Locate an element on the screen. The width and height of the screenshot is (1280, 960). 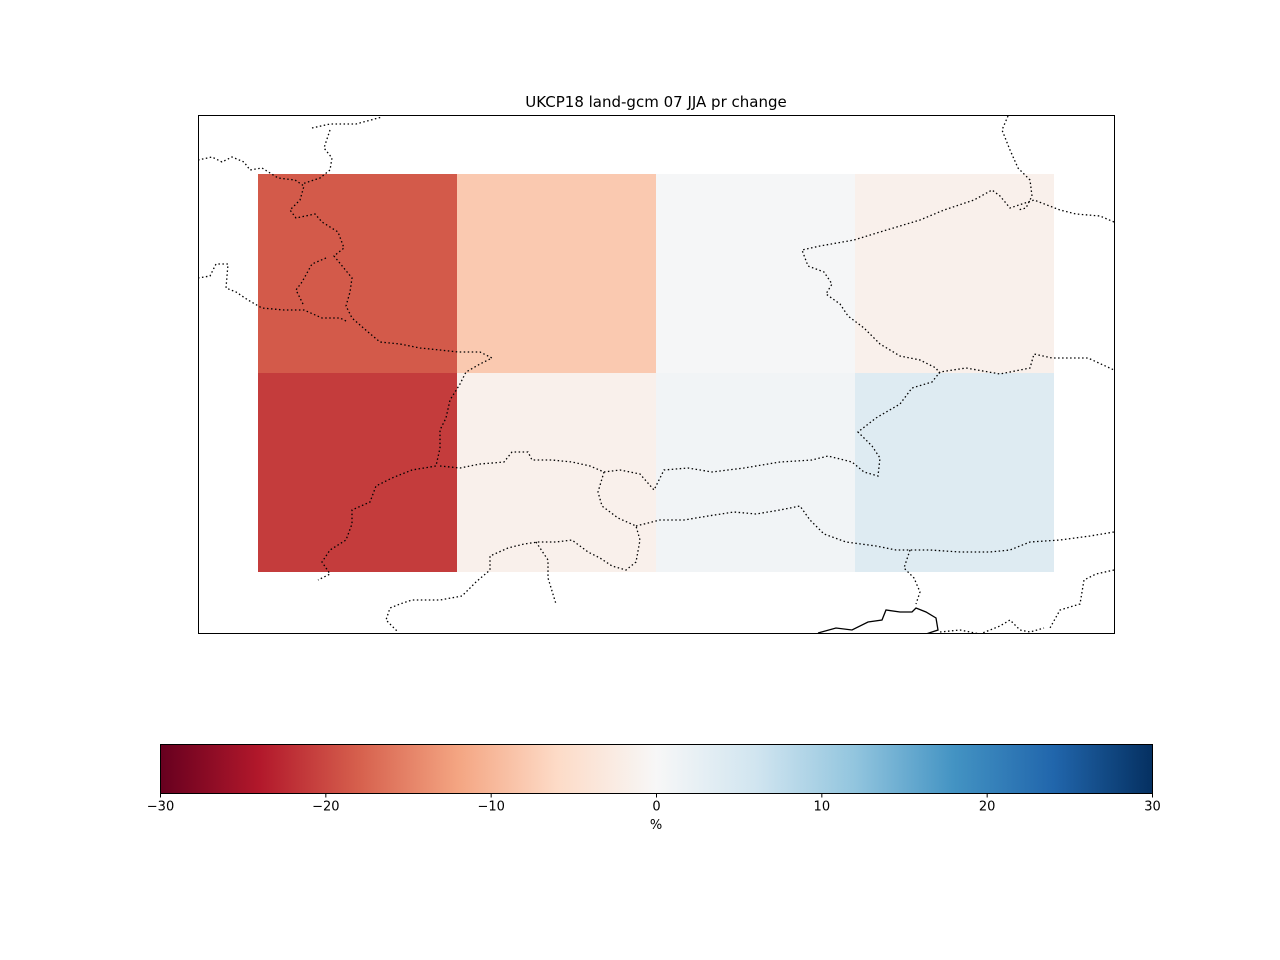
colorbar-tick-label: −10 is located at coordinates (490, 807).